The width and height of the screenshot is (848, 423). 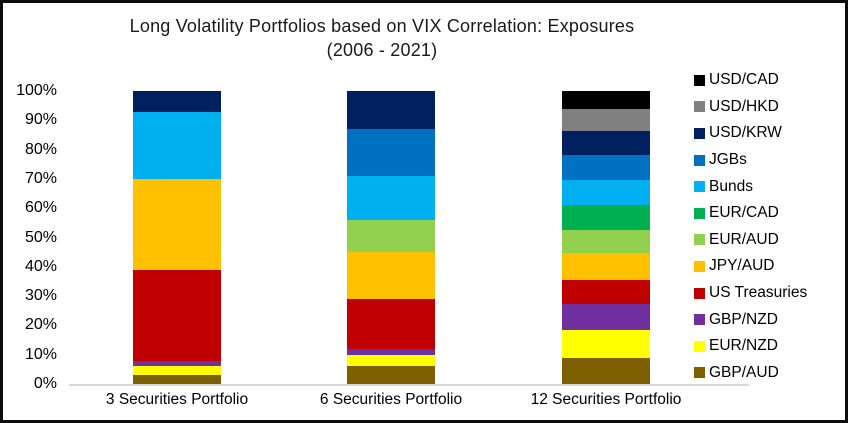 I want to click on legend-item-gbp-aud: GBP/AUD, so click(x=750, y=373).